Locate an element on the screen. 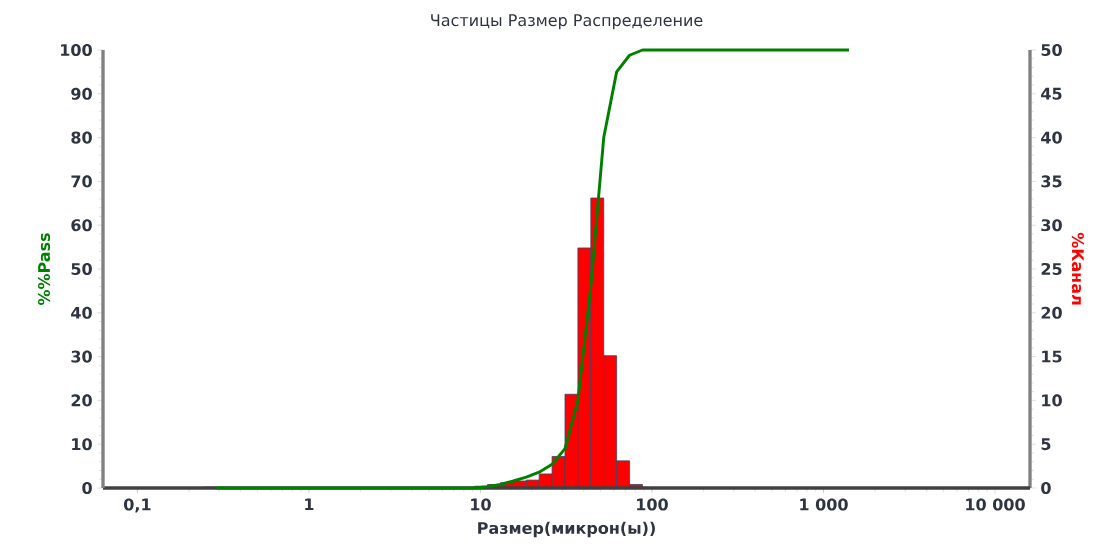 The height and width of the screenshot is (548, 1106). x-tick-label: 0,1 is located at coordinates (137, 505).